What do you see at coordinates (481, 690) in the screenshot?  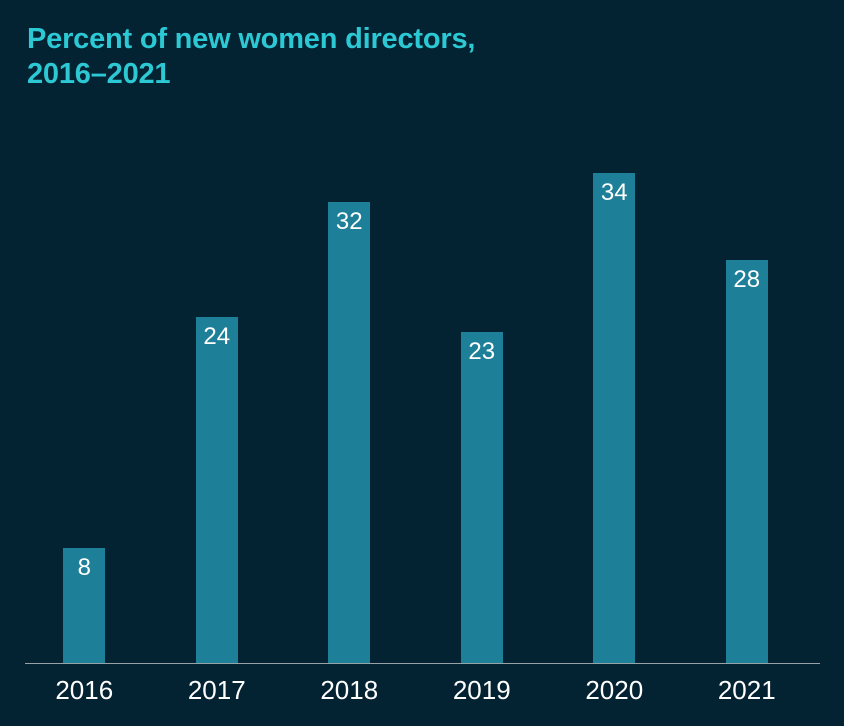 I see `x-tick-label-2019: 2019` at bounding box center [481, 690].